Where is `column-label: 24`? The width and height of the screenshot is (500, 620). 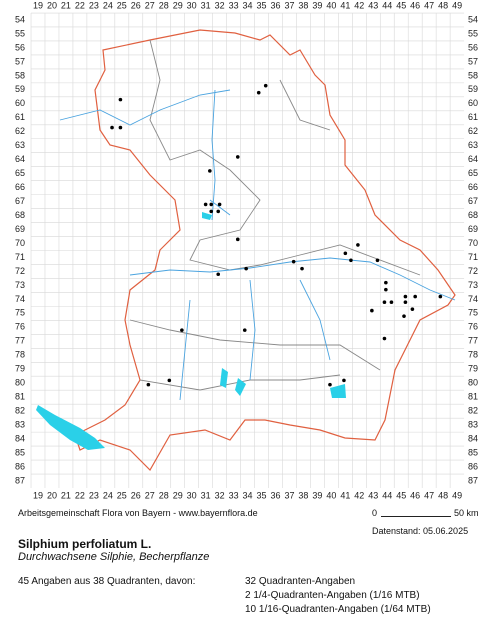 column-label: 24 is located at coordinates (108, 495).